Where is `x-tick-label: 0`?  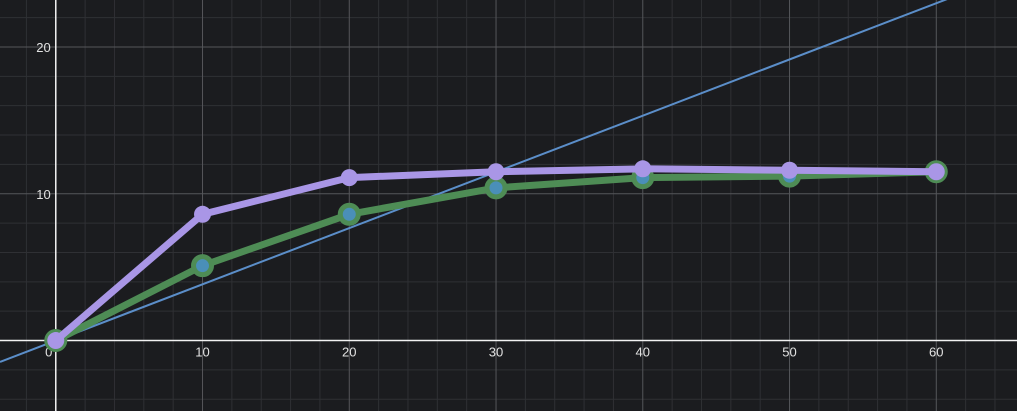
x-tick-label: 0 is located at coordinates (48, 352).